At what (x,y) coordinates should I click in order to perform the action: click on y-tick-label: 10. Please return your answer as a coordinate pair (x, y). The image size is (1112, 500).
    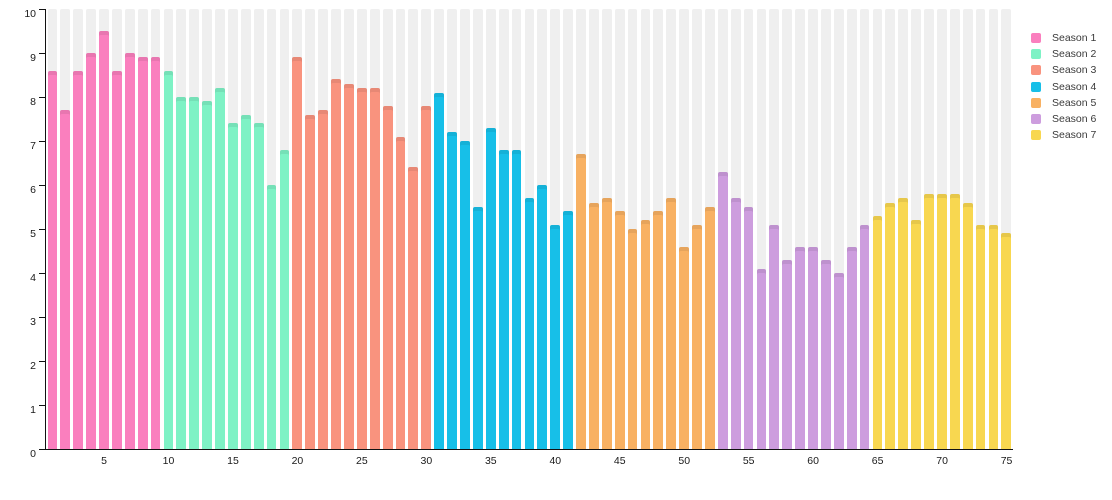
    Looking at the image, I should click on (30, 14).